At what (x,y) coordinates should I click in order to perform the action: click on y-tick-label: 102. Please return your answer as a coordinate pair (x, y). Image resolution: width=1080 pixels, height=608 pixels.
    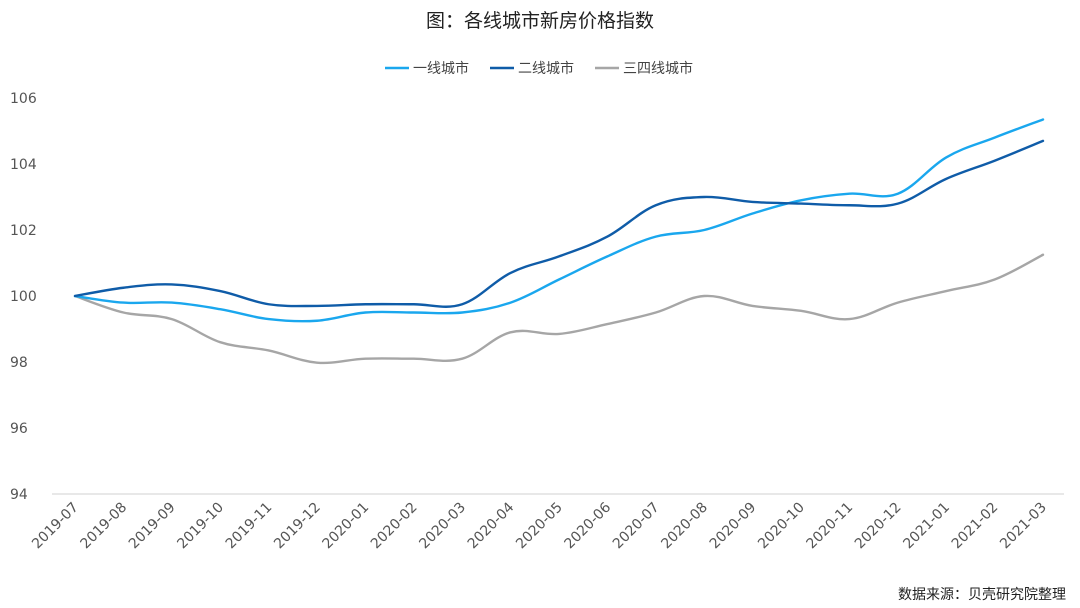
    Looking at the image, I should click on (23, 231).